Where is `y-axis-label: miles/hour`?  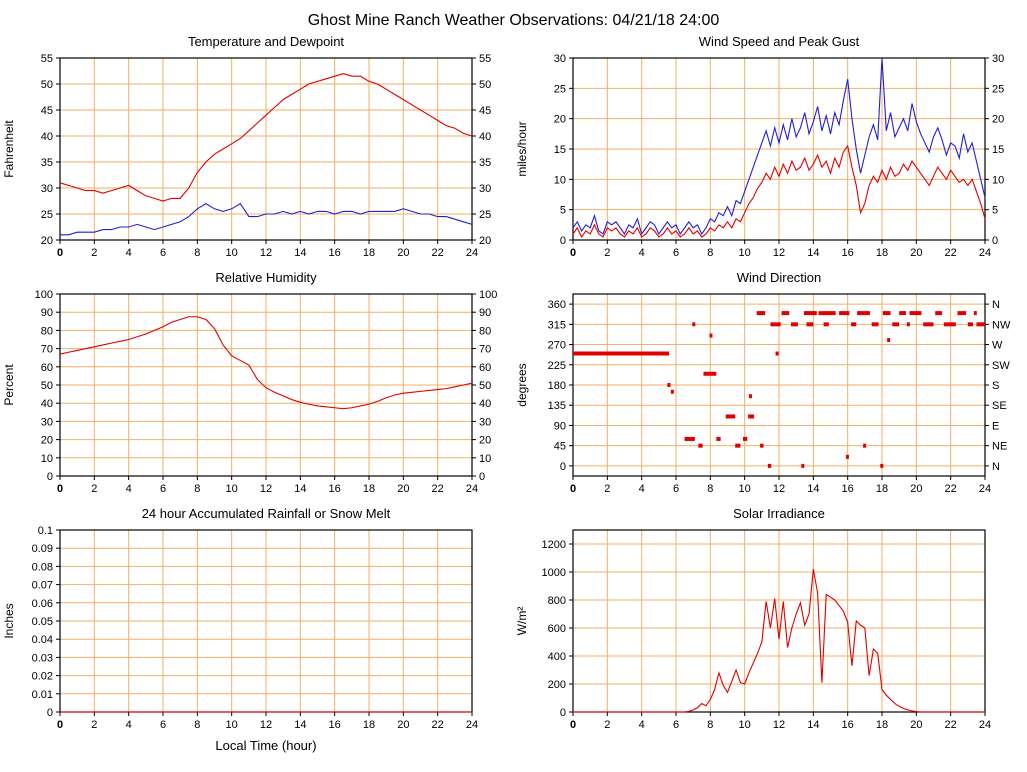 y-axis-label: miles/hour is located at coordinates (522, 148).